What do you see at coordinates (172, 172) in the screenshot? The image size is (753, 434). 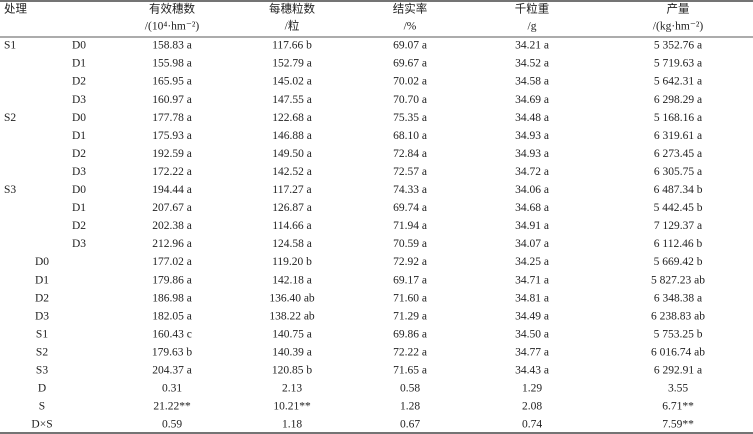 I see `cell: 172.22 a` at bounding box center [172, 172].